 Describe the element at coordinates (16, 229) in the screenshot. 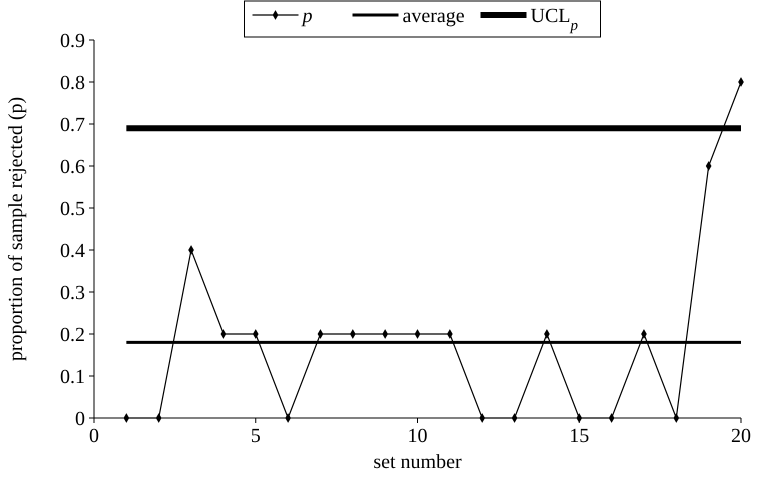

I see `y-axis-title: proportion of sample rejected (p)` at that location.